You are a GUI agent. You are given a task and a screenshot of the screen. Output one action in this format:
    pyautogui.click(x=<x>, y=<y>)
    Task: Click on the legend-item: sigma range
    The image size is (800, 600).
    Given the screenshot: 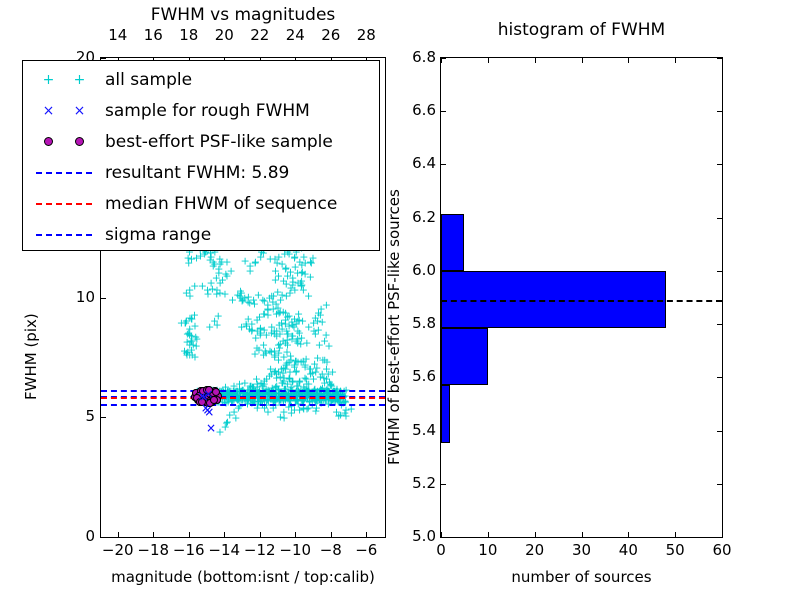 What is the action you would take?
    pyautogui.click(x=201, y=234)
    